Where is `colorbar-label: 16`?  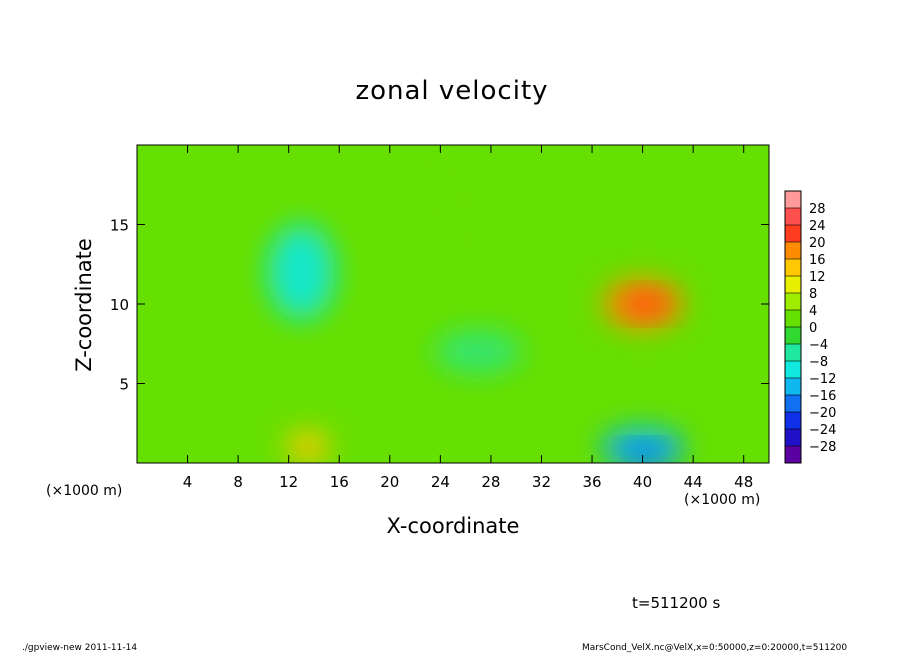 colorbar-label: 16 is located at coordinates (817, 260).